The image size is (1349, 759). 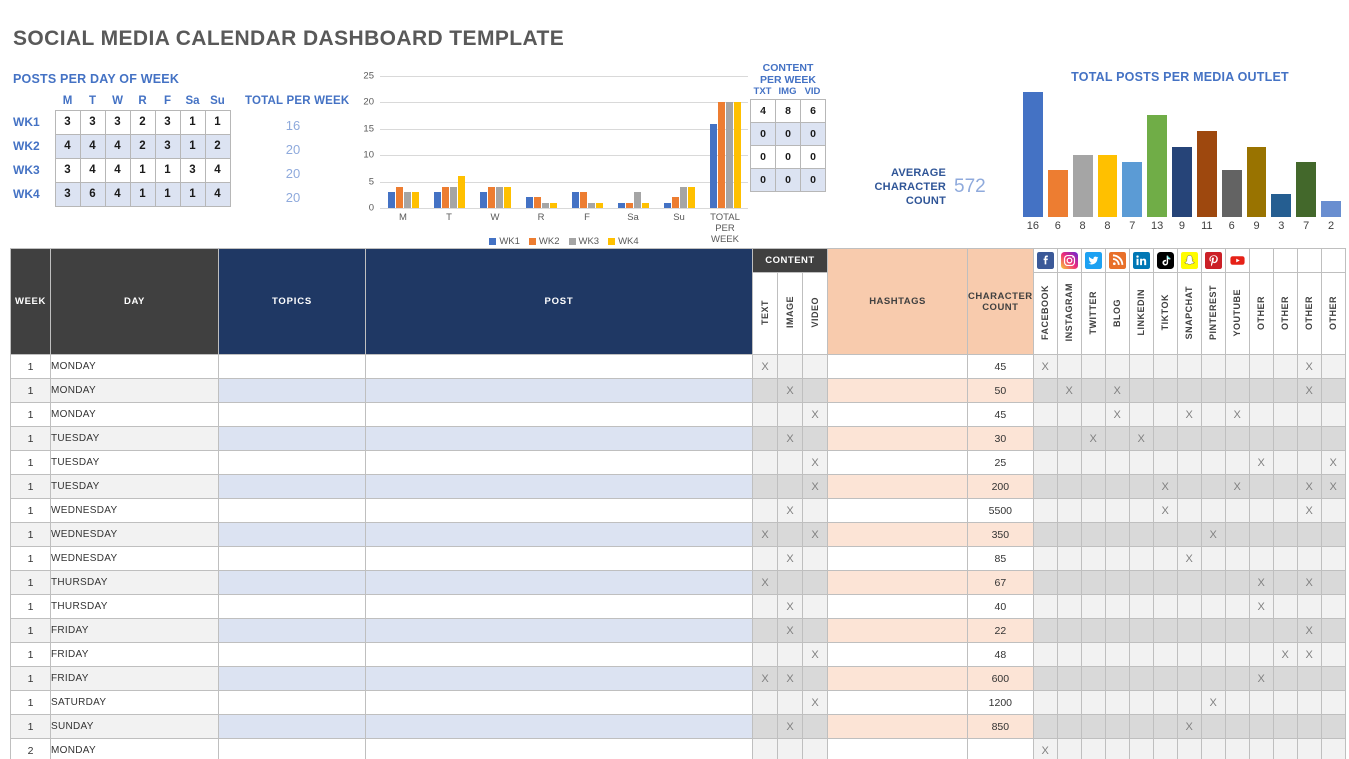 What do you see at coordinates (1000, 390) in the screenshot?
I see `cell-character-count: 50` at bounding box center [1000, 390].